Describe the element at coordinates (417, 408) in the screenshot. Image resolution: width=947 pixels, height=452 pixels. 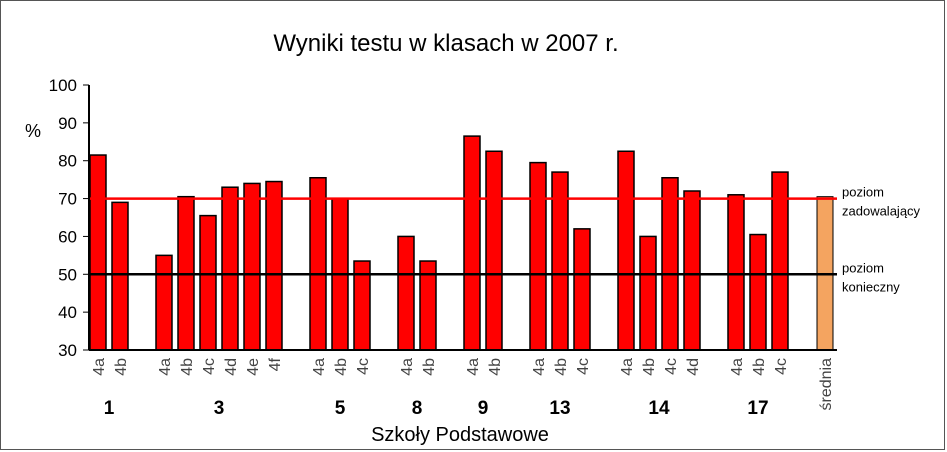
I see `school-label: 8` at that location.